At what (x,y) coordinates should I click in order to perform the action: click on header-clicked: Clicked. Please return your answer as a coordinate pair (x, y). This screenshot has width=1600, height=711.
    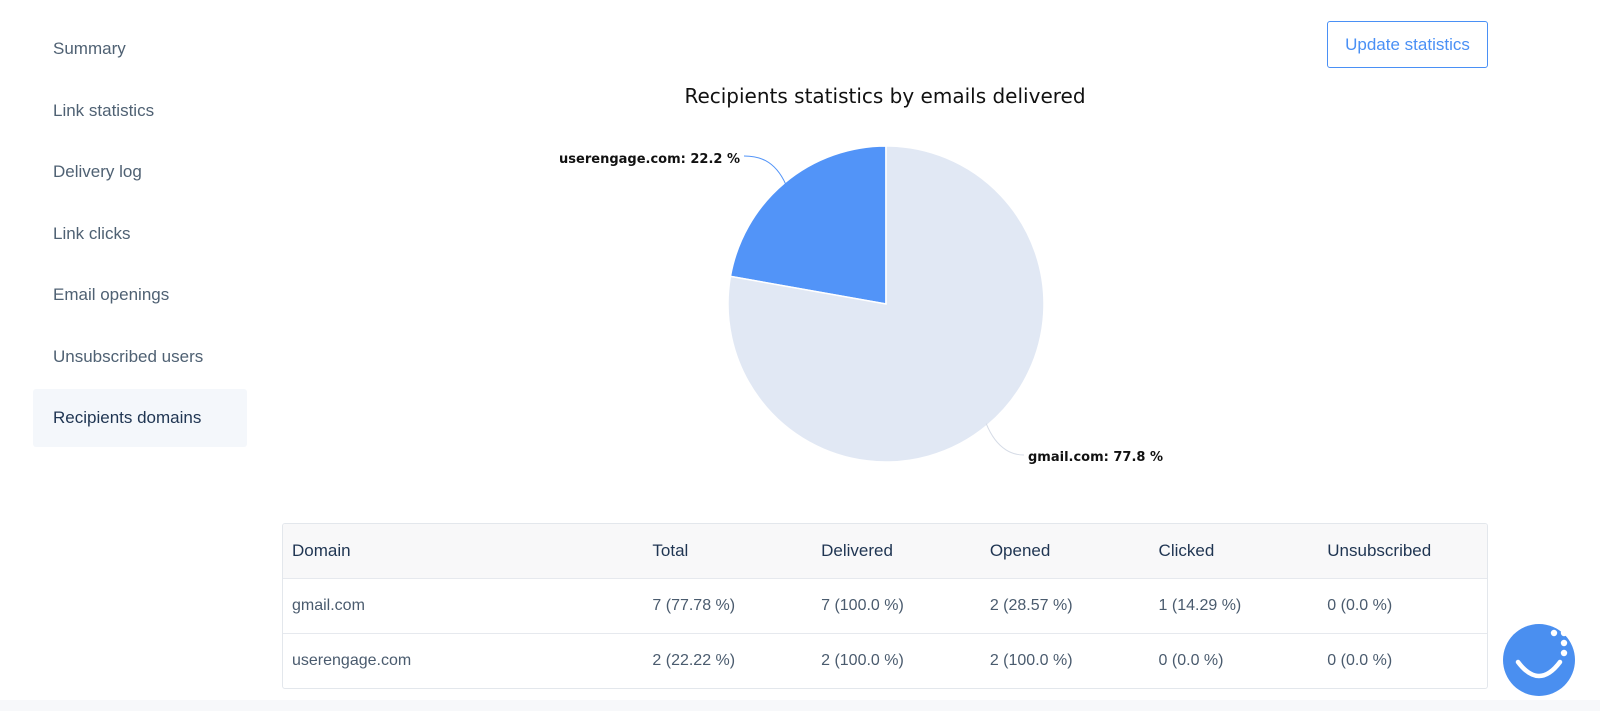
    Looking at the image, I should click on (1186, 550).